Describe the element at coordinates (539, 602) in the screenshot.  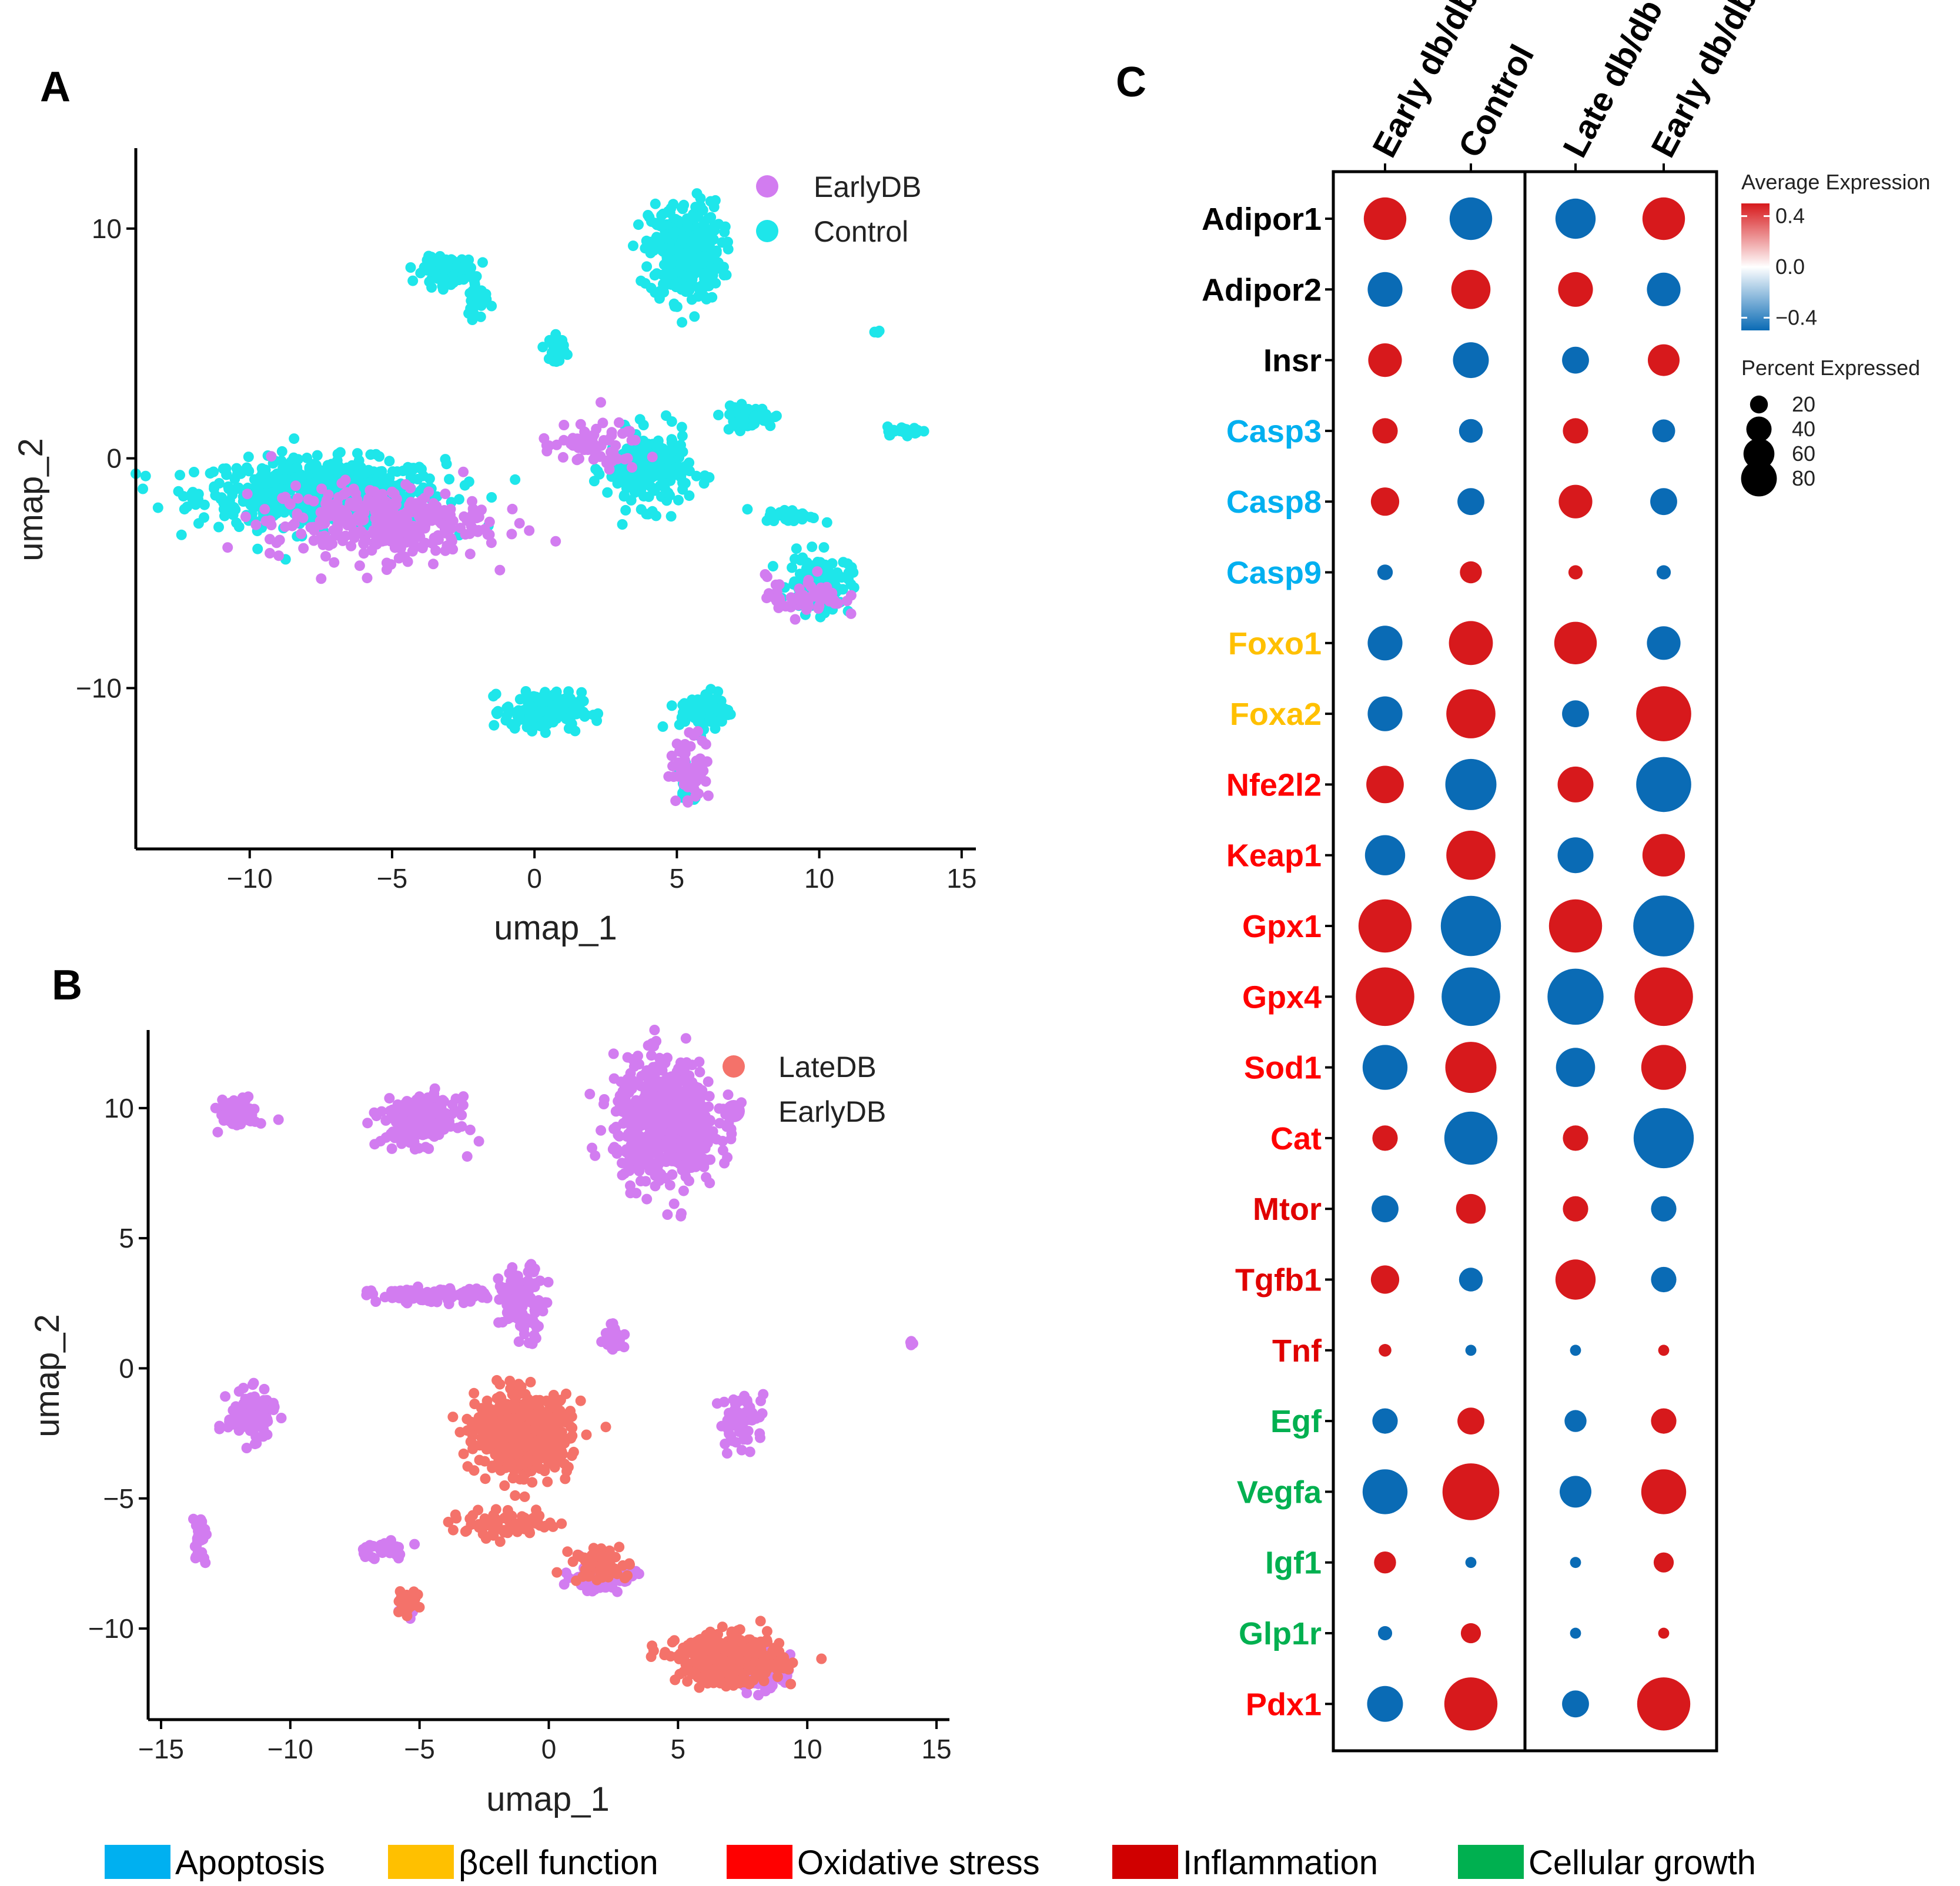
I see `series-earlydb` at that location.